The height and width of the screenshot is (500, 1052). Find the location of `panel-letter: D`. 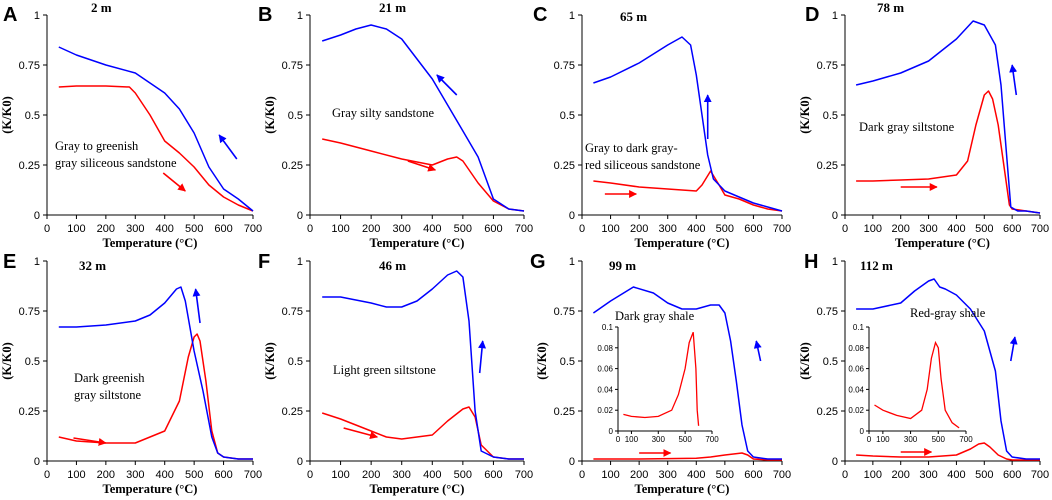

panel-letter: D is located at coordinates (812, 15).